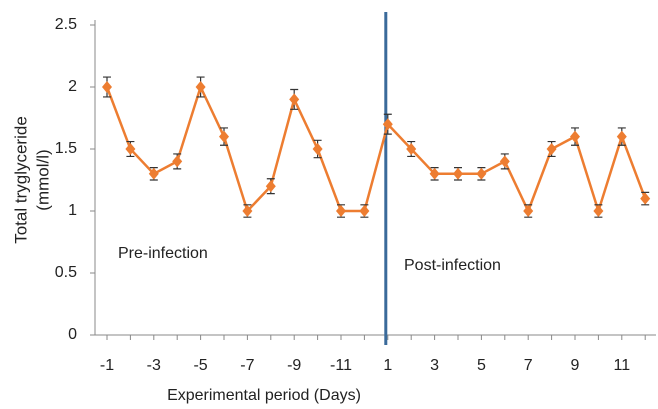 The height and width of the screenshot is (409, 658). Describe the element at coordinates (434, 365) in the screenshot. I see `x-tick-label: 3` at that location.